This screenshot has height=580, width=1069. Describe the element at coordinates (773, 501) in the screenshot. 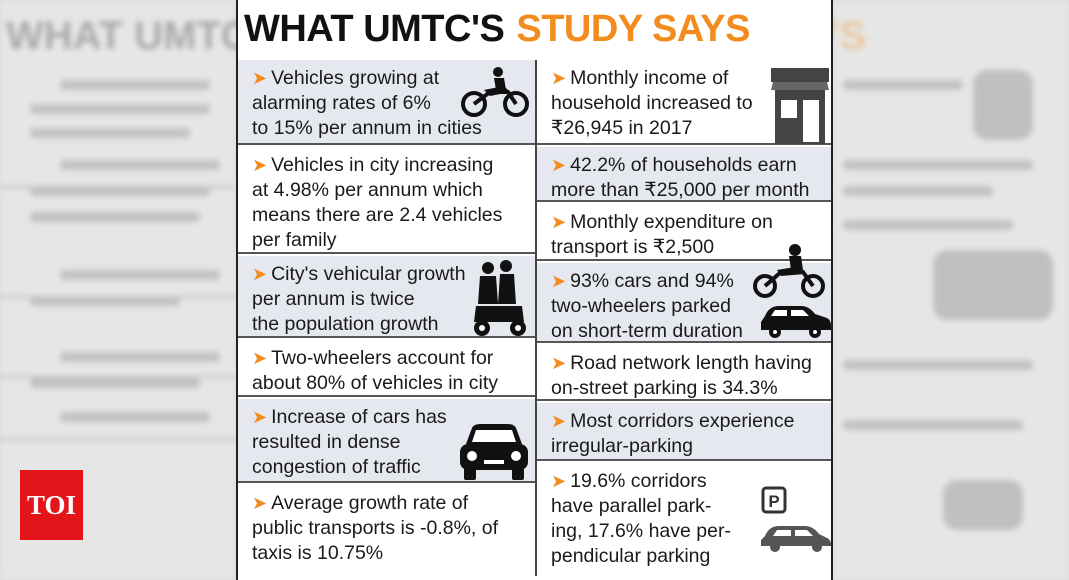

I see `svg-text: P` at that location.